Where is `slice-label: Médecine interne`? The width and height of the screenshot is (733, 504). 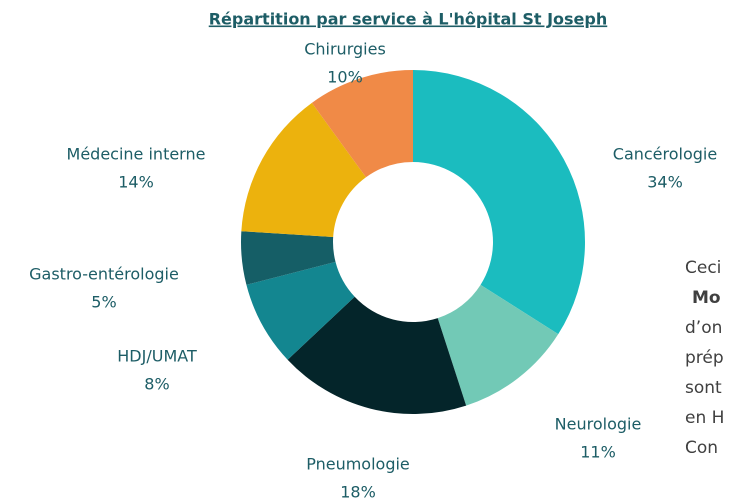
slice-label: Médecine interne is located at coordinates (136, 154).